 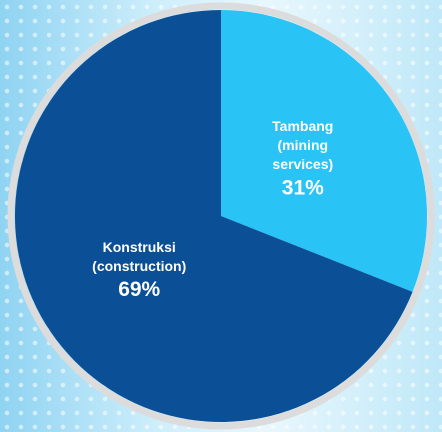 I want to click on slice-label: (construction), so click(x=139, y=266).